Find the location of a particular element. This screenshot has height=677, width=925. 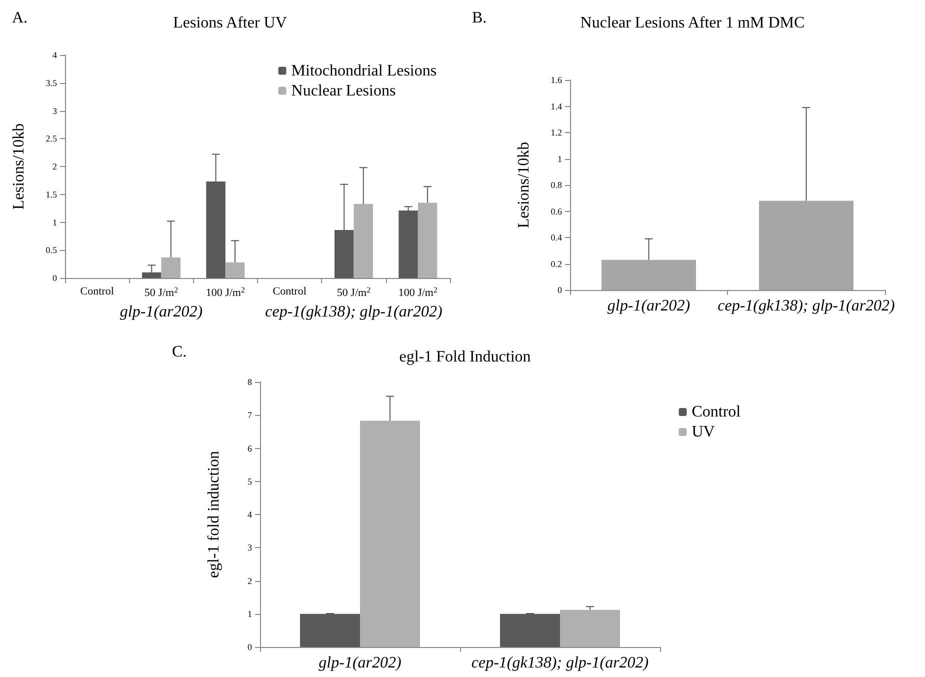

y-tick-label: 0.8 is located at coordinates (556, 185).